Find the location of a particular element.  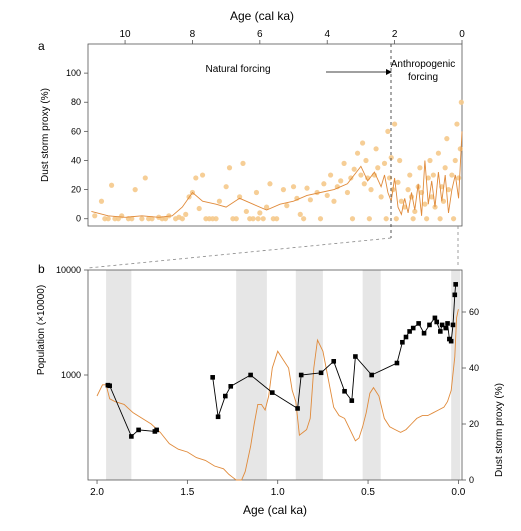

x-tick-label-a: 8 is located at coordinates (193, 34).